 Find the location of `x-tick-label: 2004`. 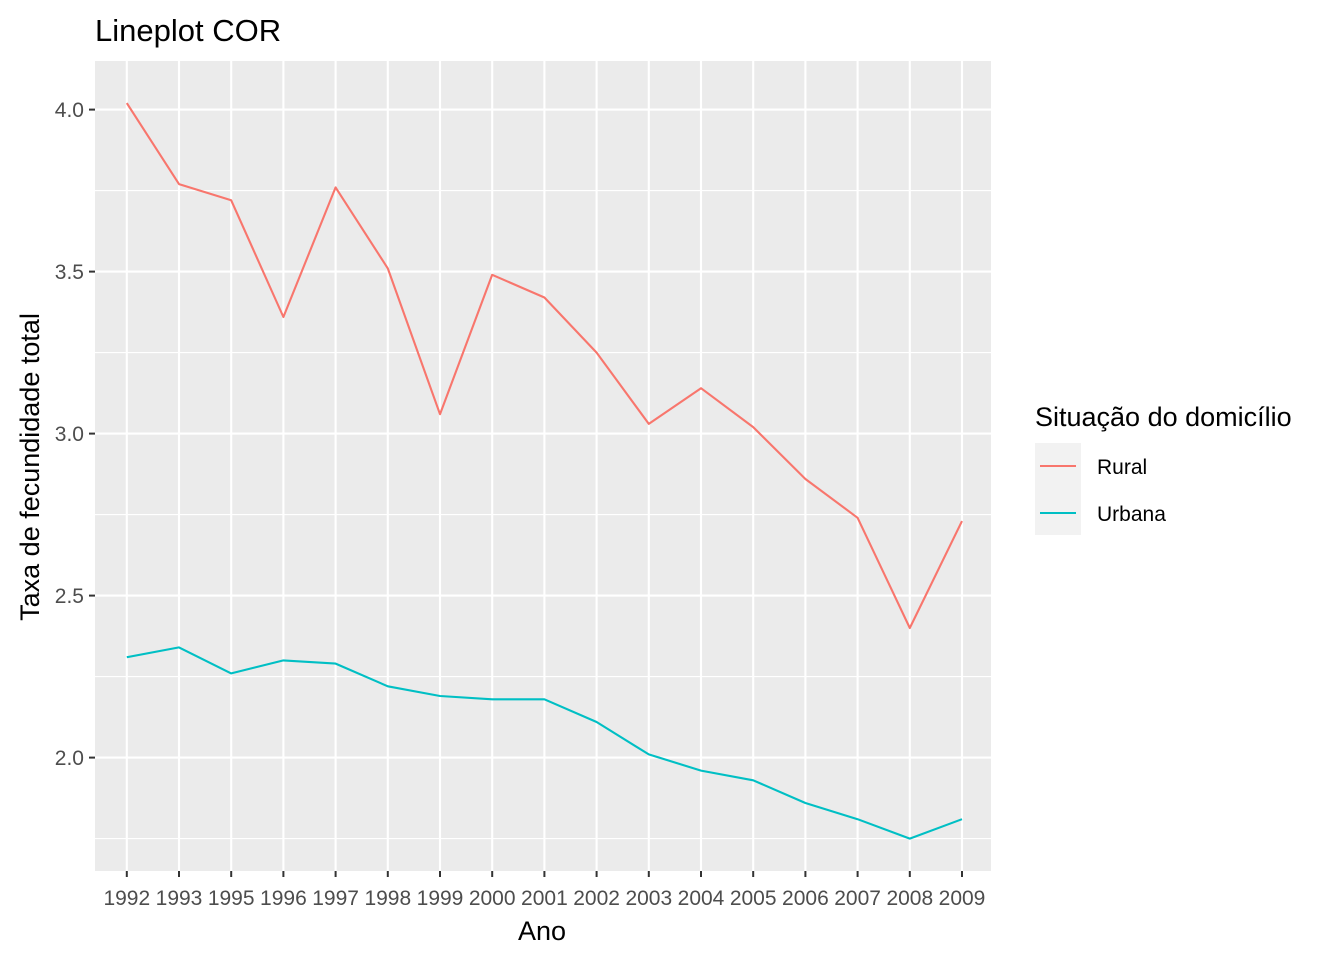

x-tick-label: 2004 is located at coordinates (701, 898).